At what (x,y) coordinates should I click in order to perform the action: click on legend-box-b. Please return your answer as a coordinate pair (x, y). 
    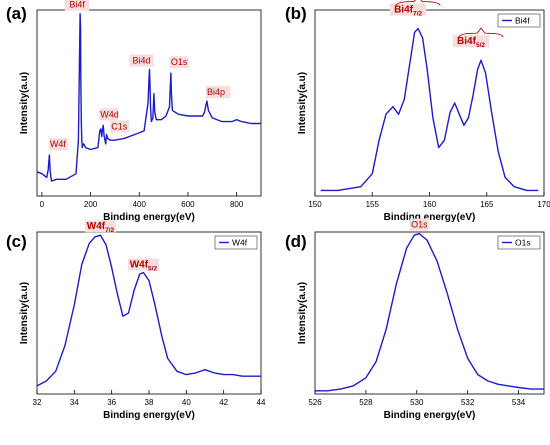
    Looking at the image, I should click on (519, 20).